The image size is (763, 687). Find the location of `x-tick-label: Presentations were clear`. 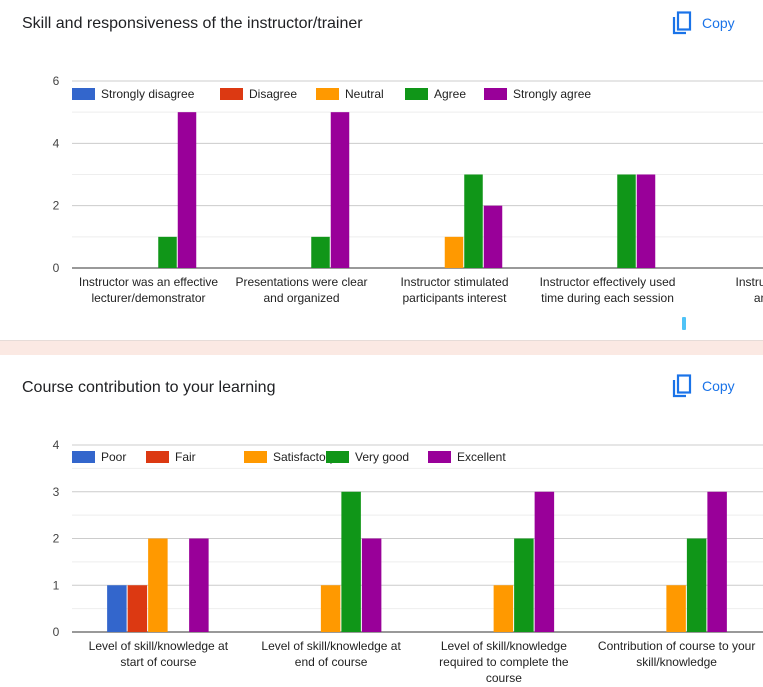

x-tick-label: Presentations were clear is located at coordinates (301, 282).